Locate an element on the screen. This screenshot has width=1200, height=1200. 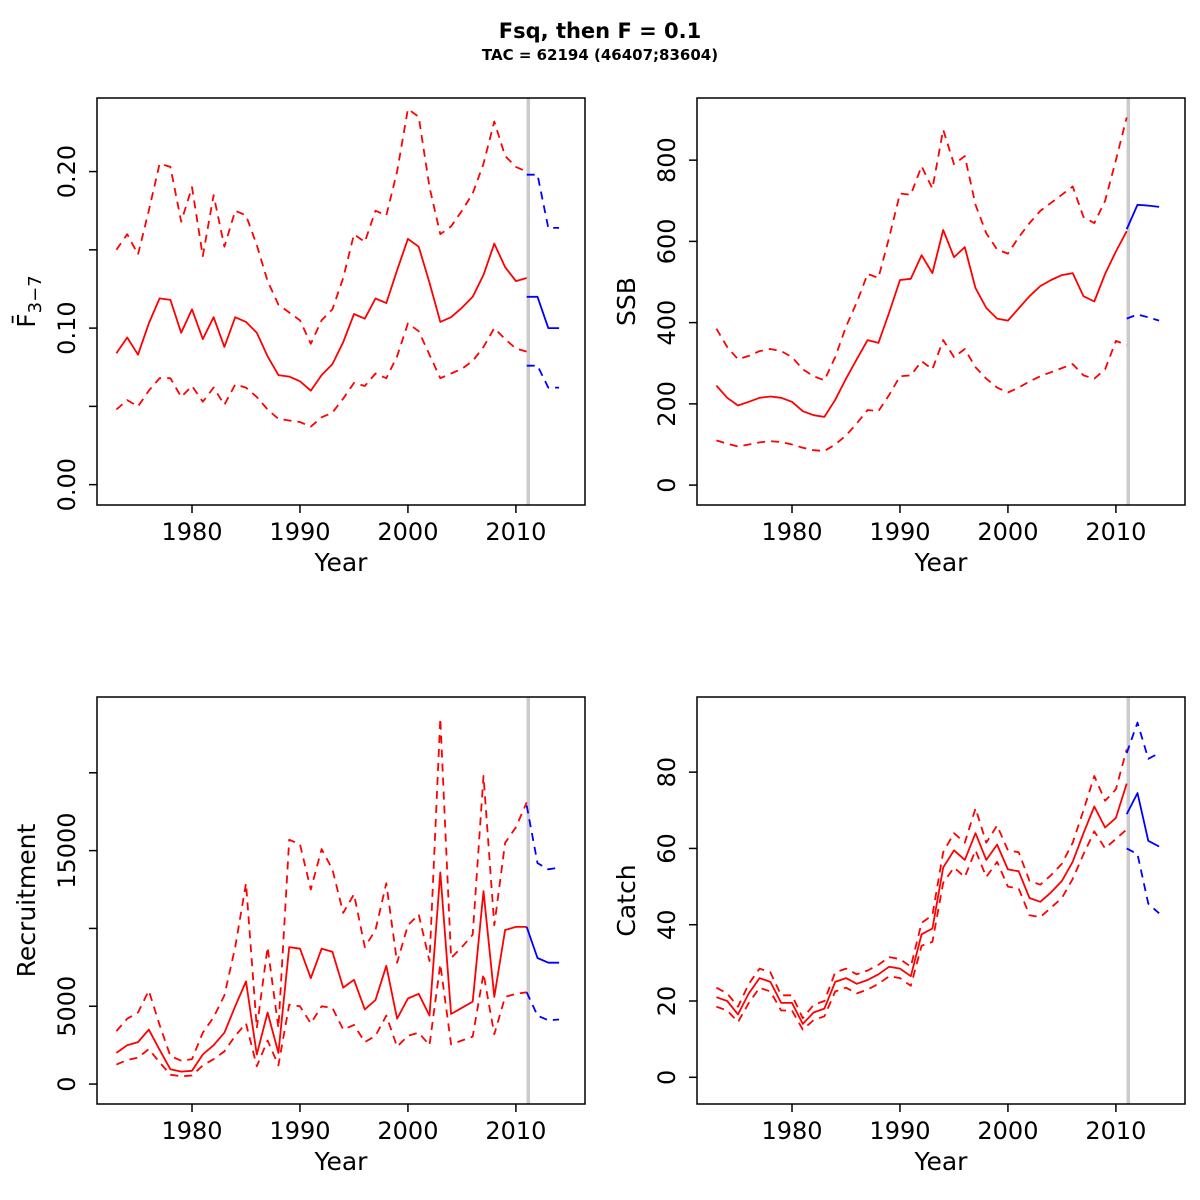
ssb-upper-line is located at coordinates (921, 249).